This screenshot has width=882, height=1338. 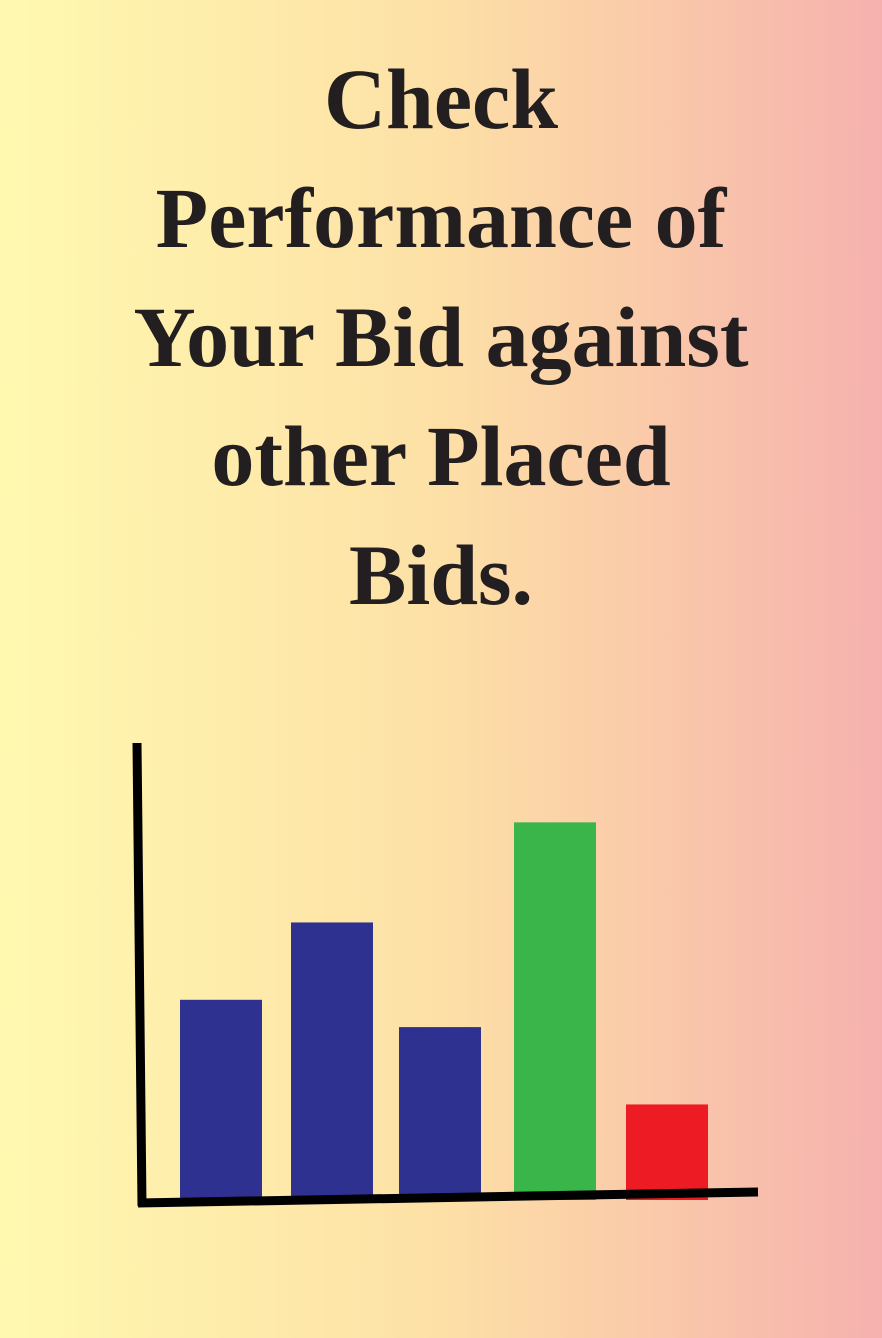 I want to click on chart-title-line: Your Bid against, so click(x=441, y=337).